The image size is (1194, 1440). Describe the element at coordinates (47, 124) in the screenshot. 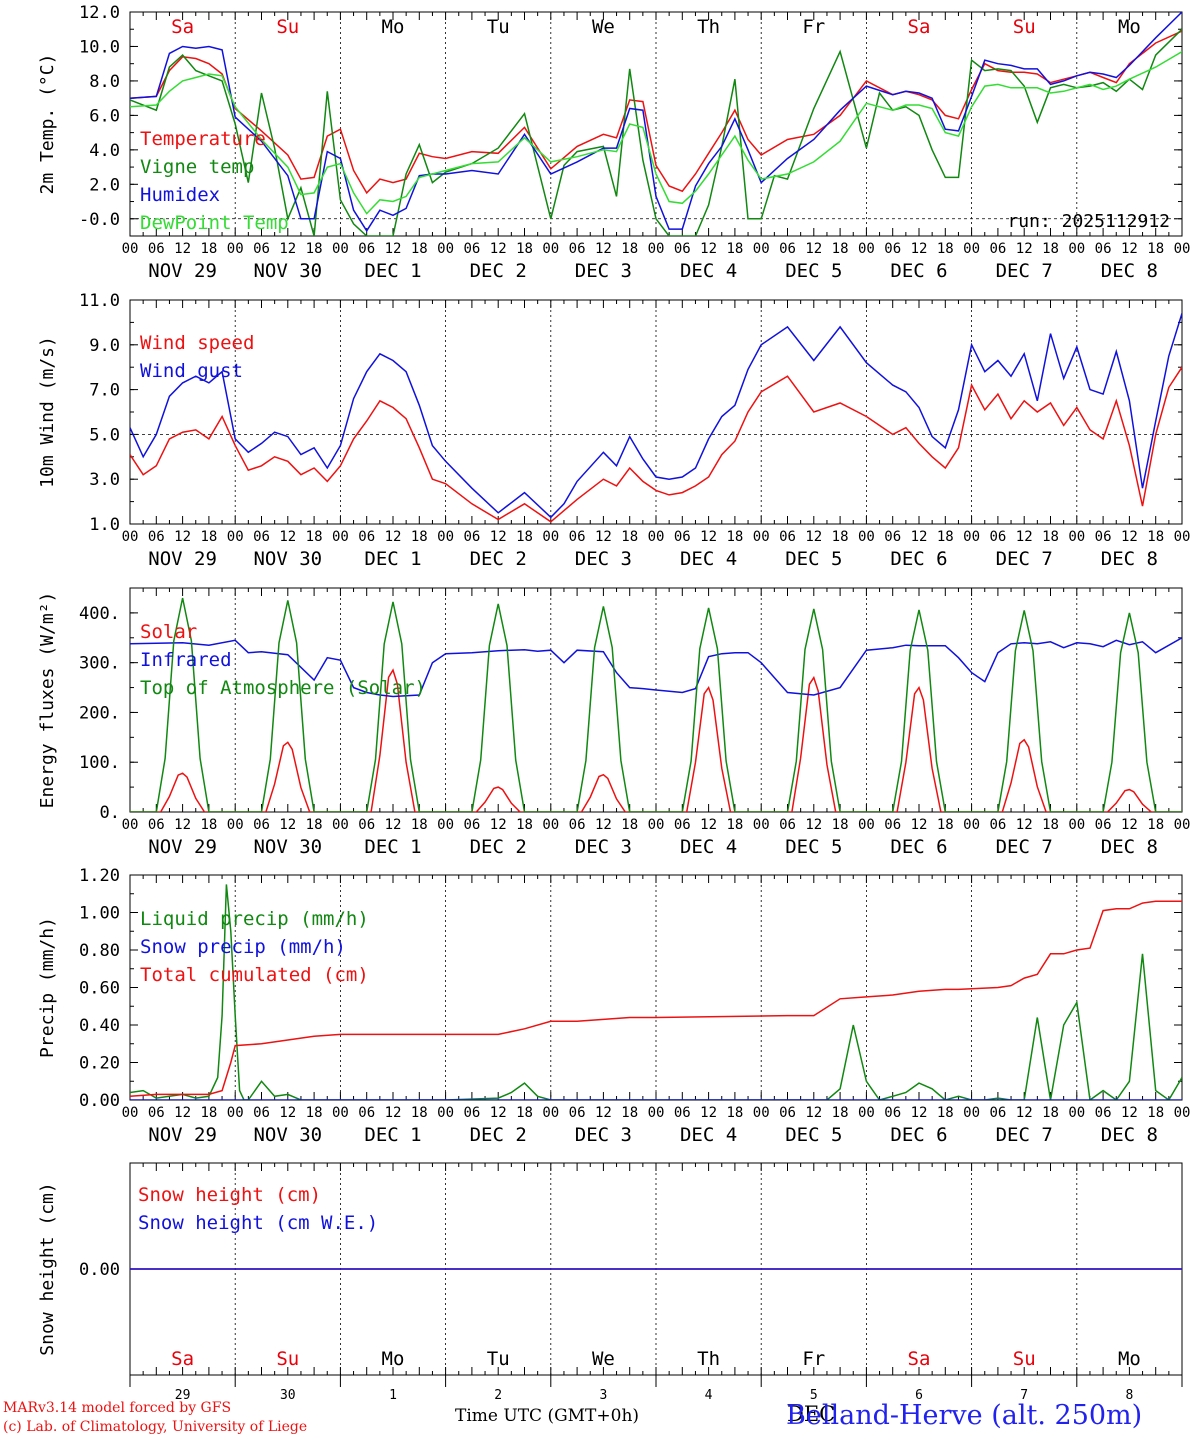

I see `y-axis-title: 2m Temp. (°C)` at that location.